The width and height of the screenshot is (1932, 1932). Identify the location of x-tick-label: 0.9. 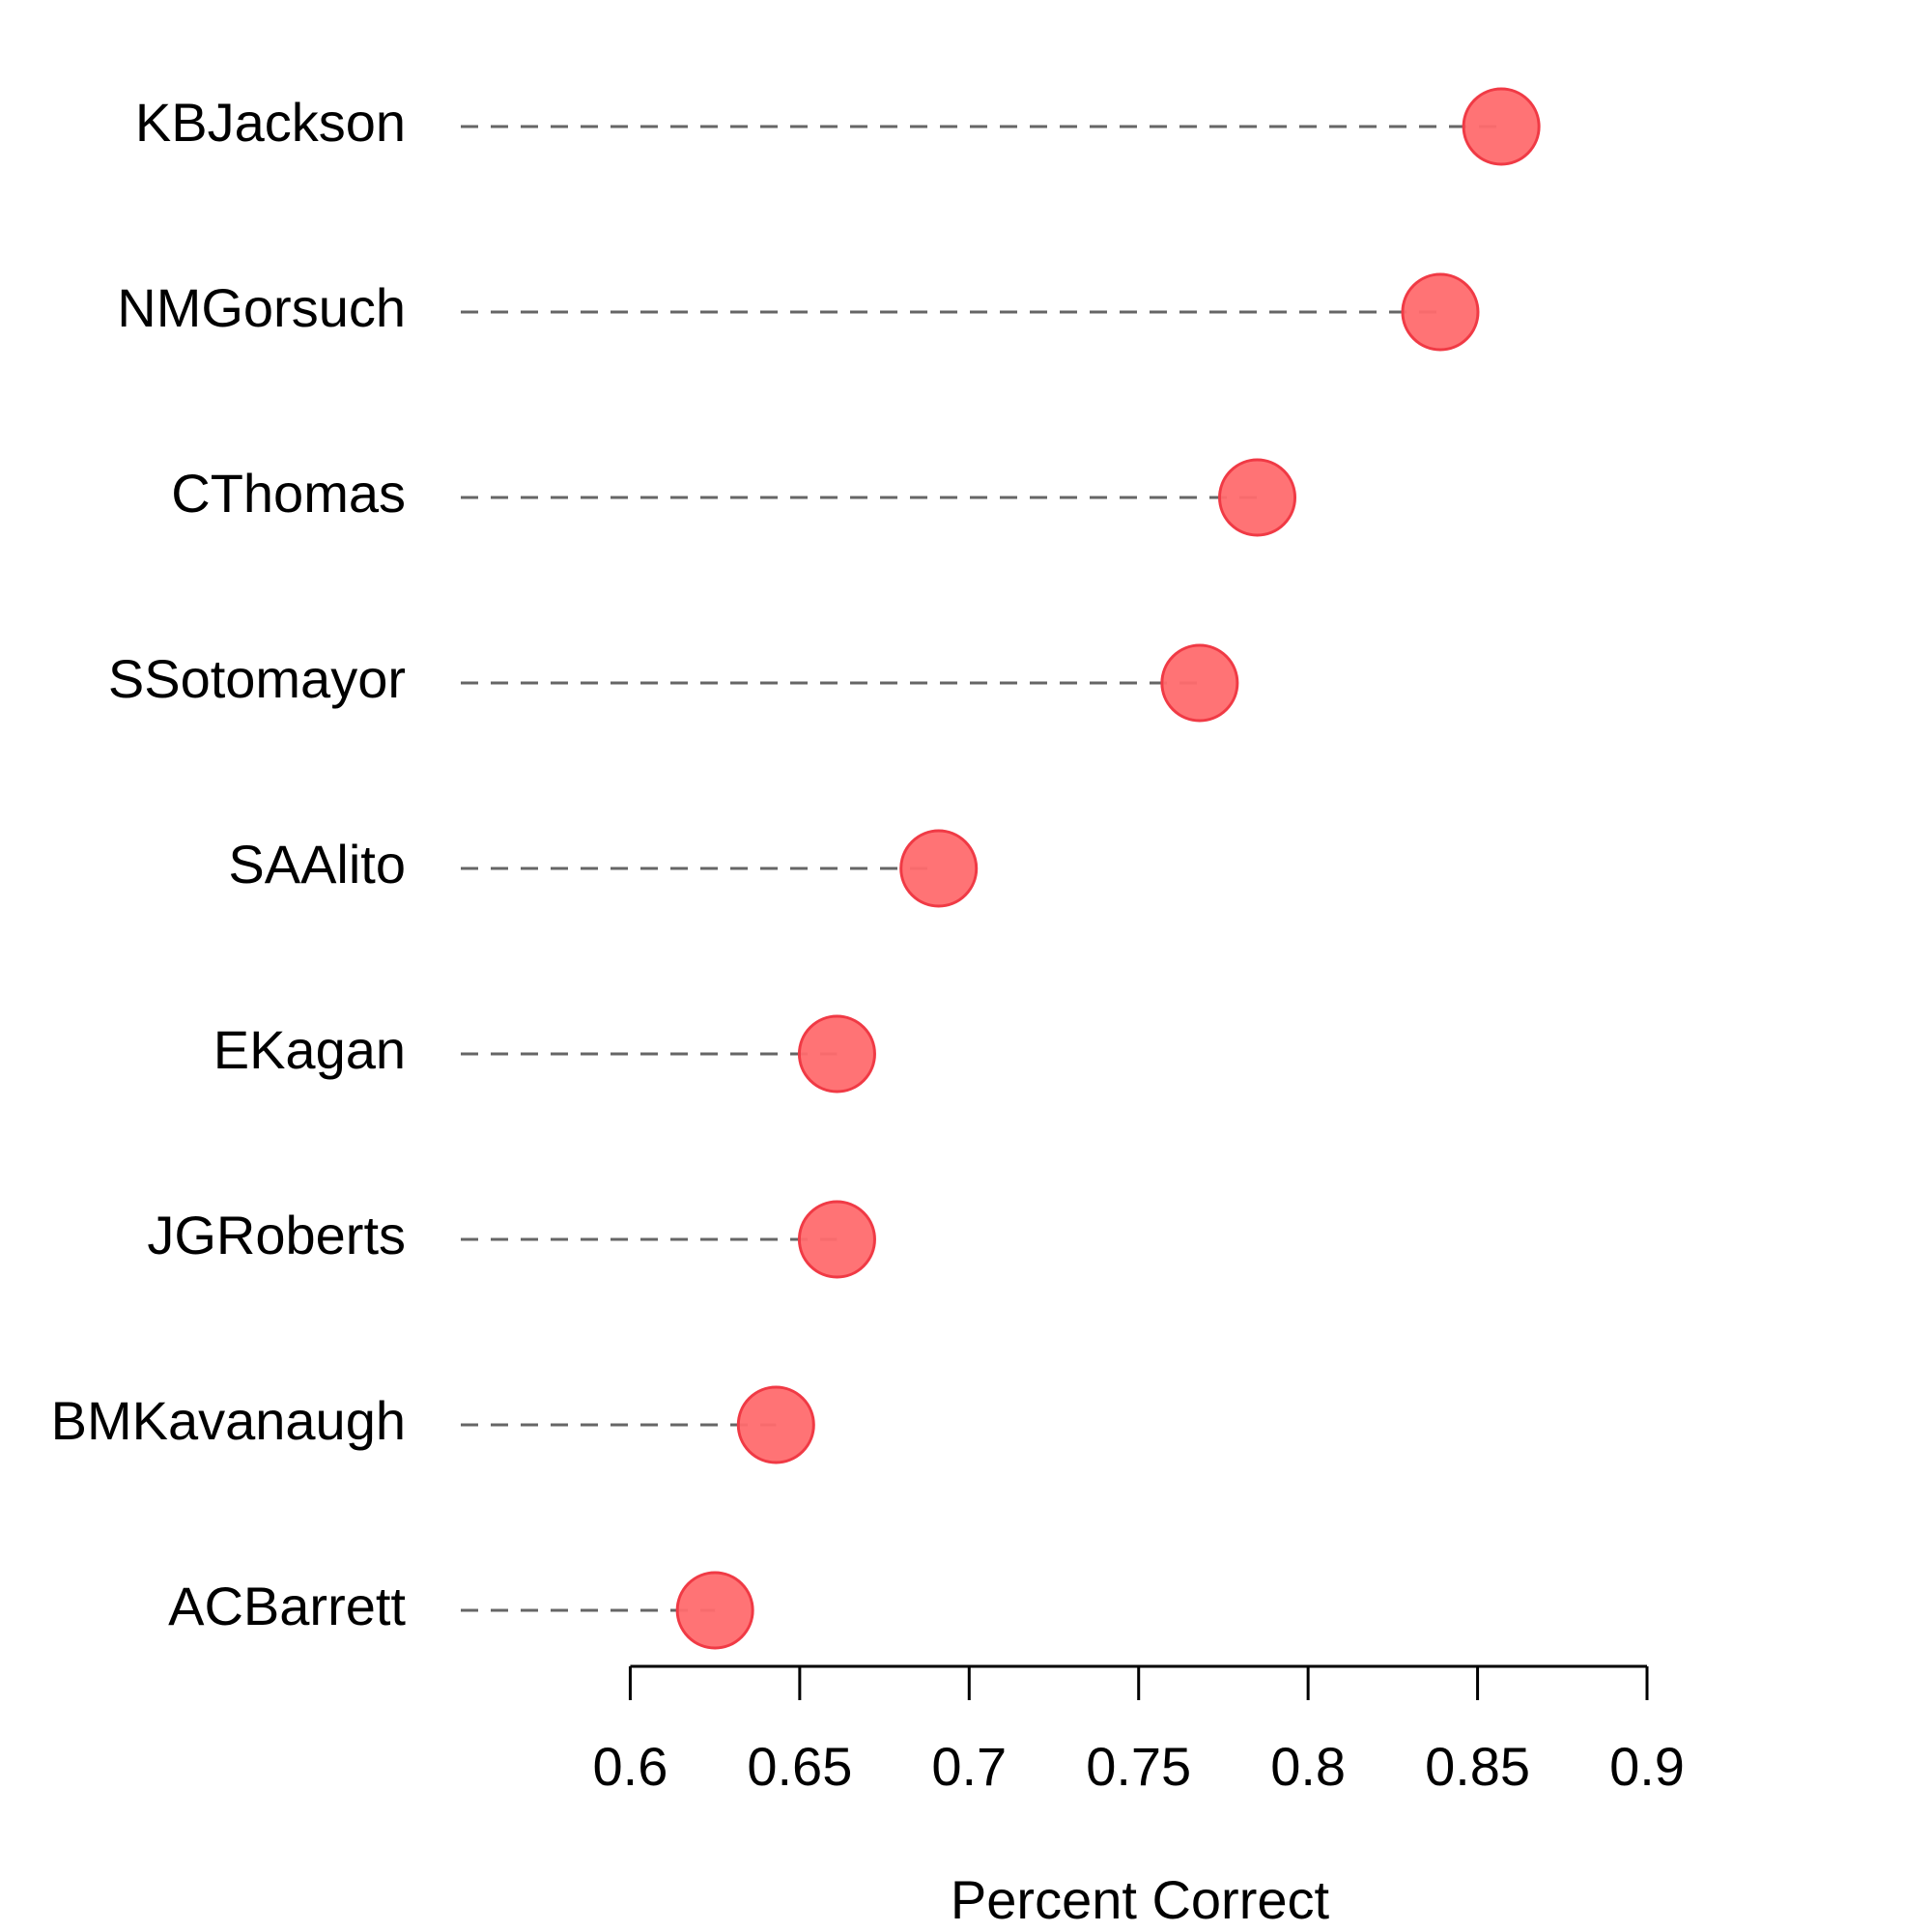
(1647, 1766).